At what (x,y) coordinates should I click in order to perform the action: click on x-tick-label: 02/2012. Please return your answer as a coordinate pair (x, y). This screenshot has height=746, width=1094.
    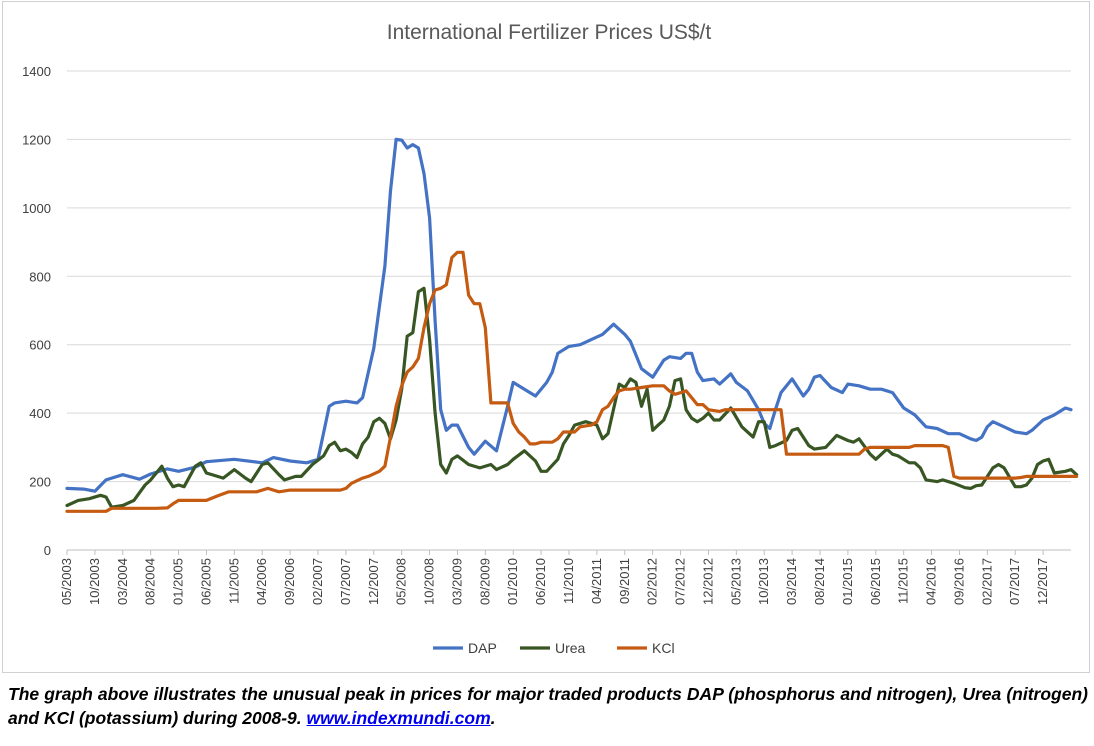
    Looking at the image, I should click on (652, 581).